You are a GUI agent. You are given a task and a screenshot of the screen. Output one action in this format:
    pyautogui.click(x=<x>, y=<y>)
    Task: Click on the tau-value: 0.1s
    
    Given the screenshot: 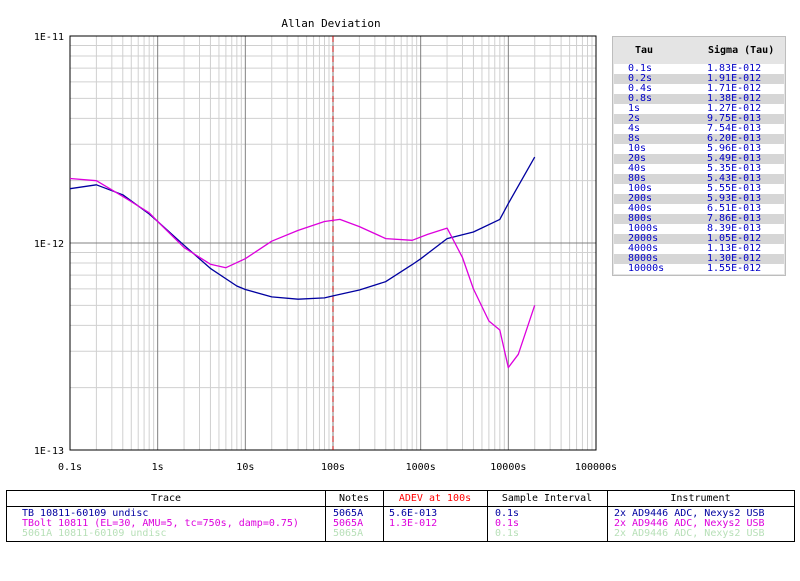 What is the action you would take?
    pyautogui.click(x=640, y=68)
    